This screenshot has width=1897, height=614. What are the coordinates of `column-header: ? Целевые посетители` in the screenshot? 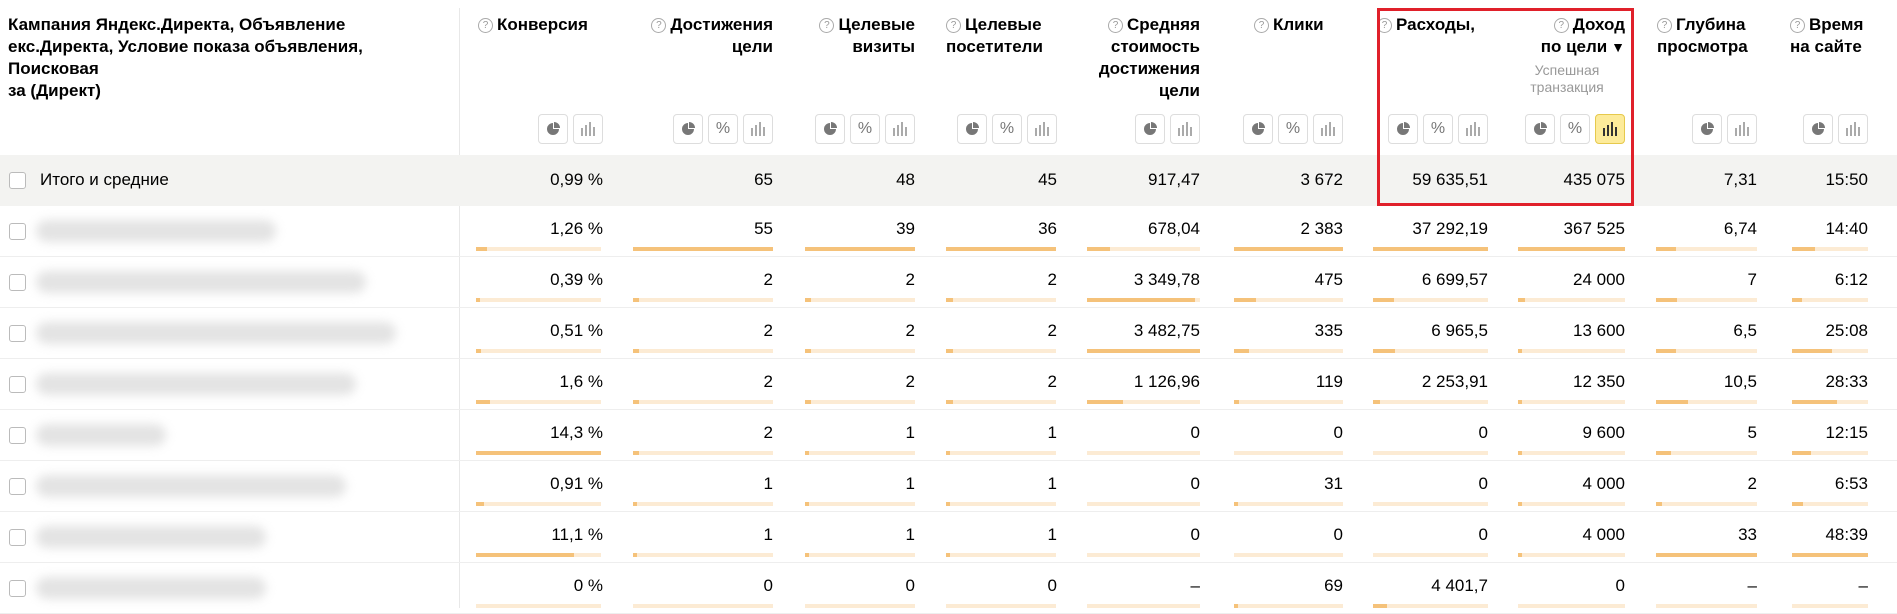 It's located at (1016, 36).